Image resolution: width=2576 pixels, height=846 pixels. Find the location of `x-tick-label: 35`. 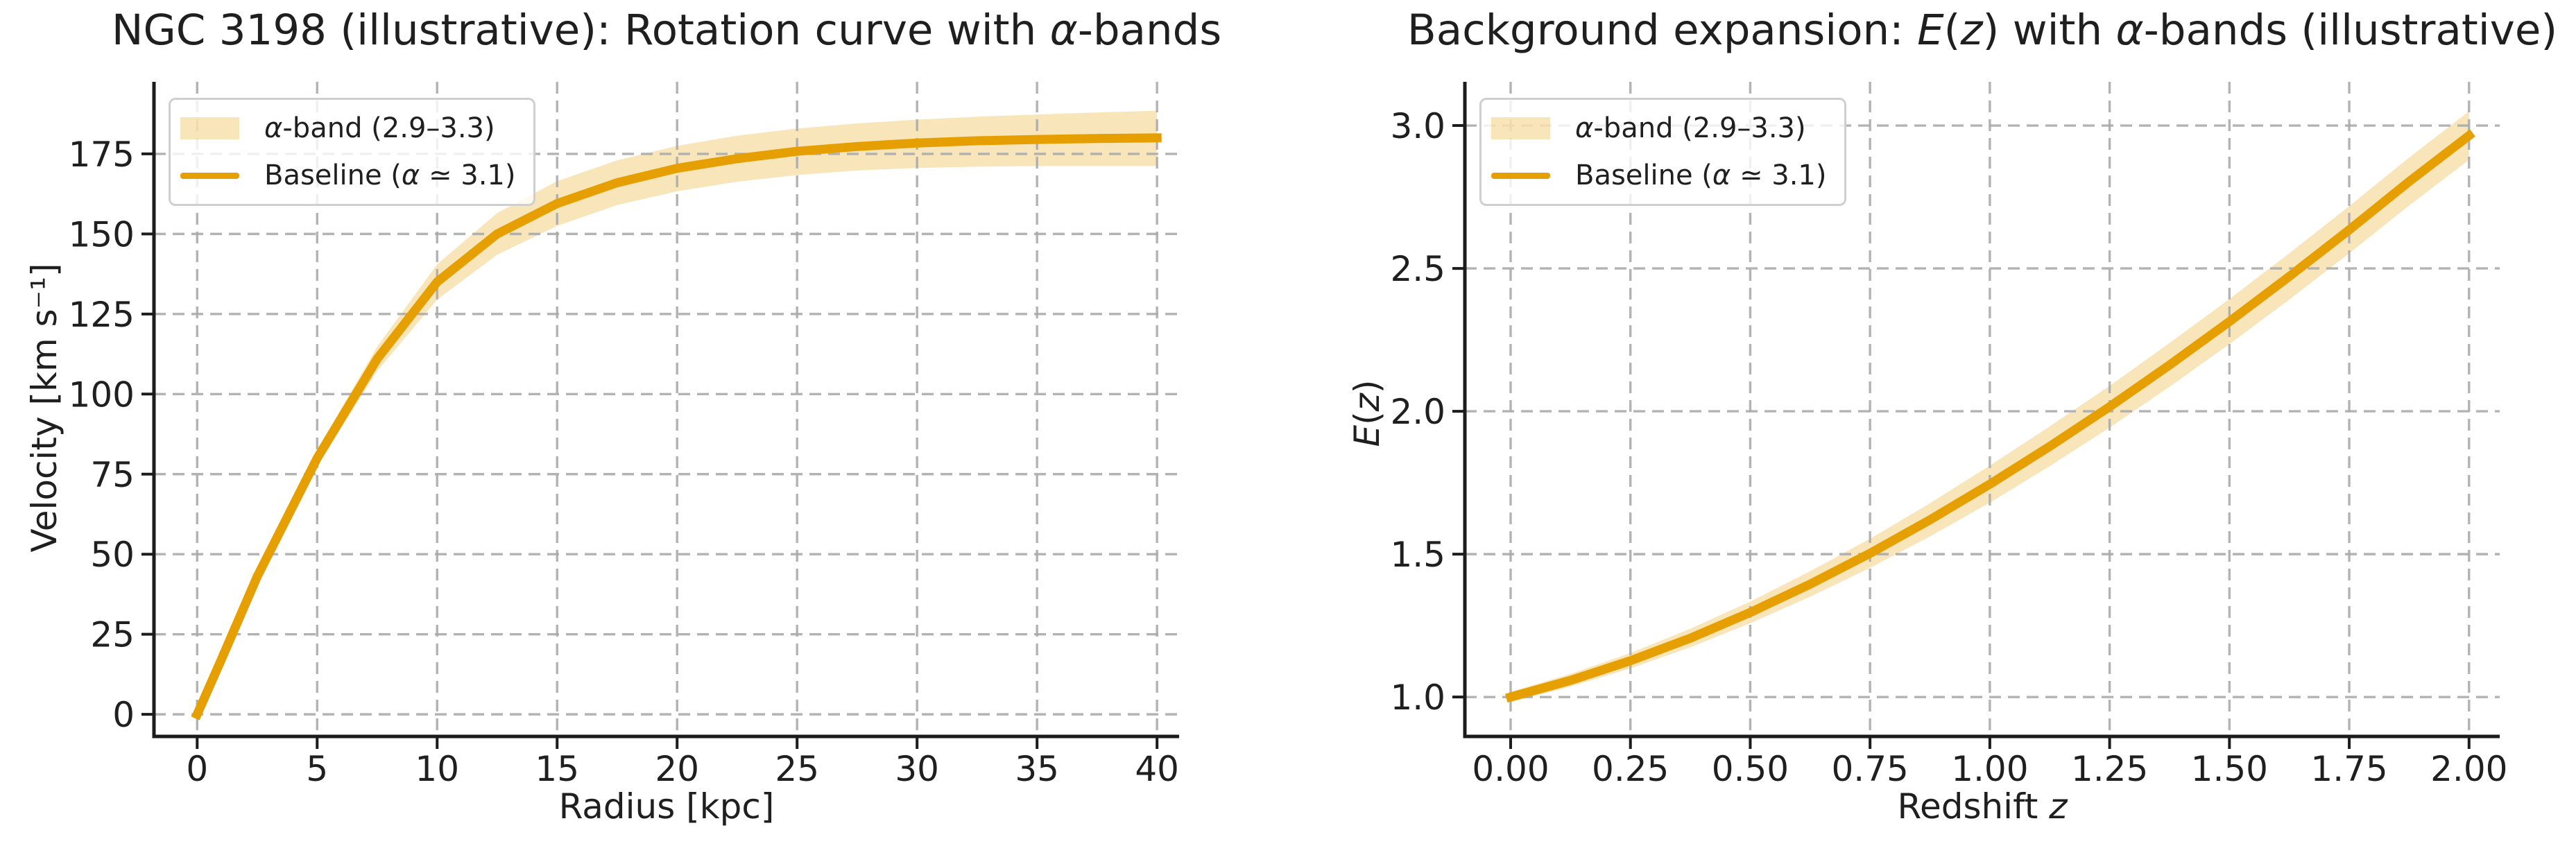

x-tick-label: 35 is located at coordinates (1037, 769).